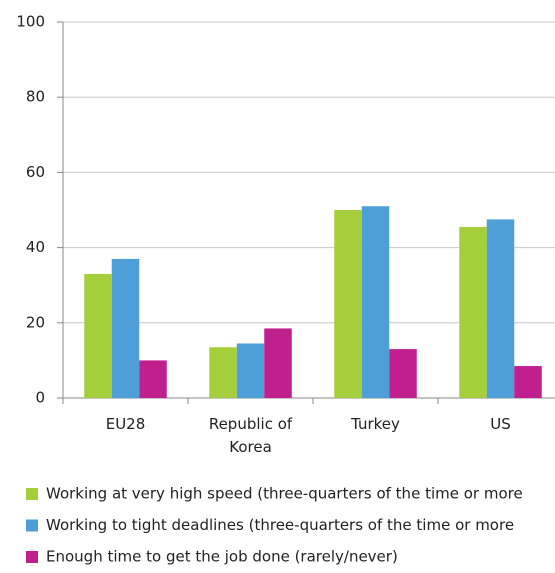  What do you see at coordinates (500, 424) in the screenshot?
I see `x-tick-label: US` at bounding box center [500, 424].